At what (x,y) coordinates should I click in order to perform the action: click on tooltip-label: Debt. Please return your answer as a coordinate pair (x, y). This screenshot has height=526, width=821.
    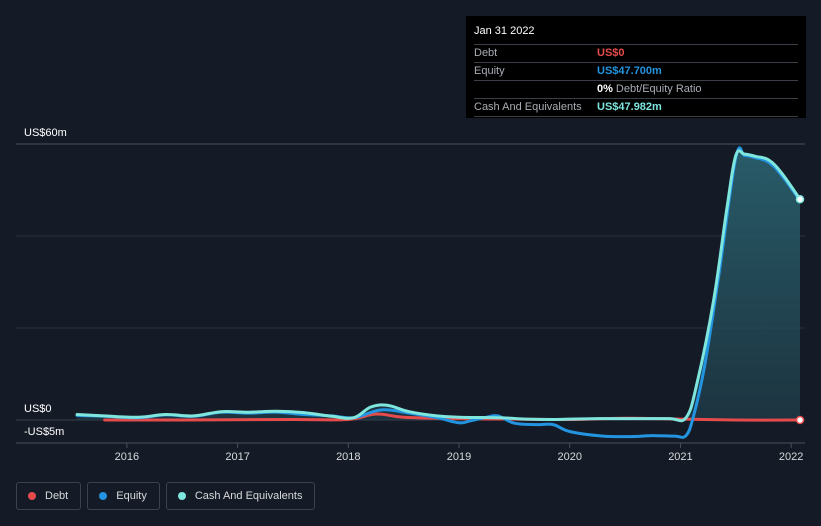
    Looking at the image, I should click on (486, 53).